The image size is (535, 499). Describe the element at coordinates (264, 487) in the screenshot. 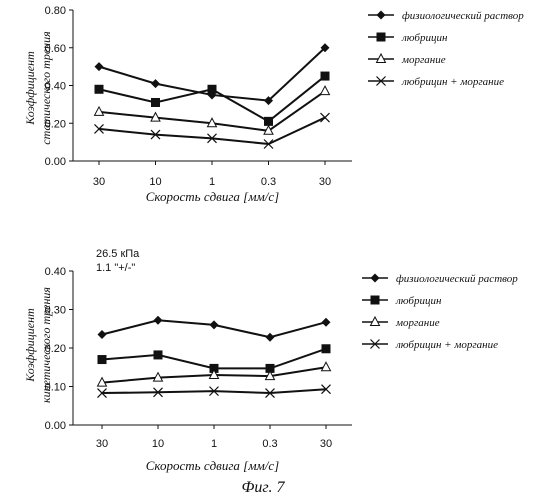

I see `figure-caption: Фиг. 7` at that location.